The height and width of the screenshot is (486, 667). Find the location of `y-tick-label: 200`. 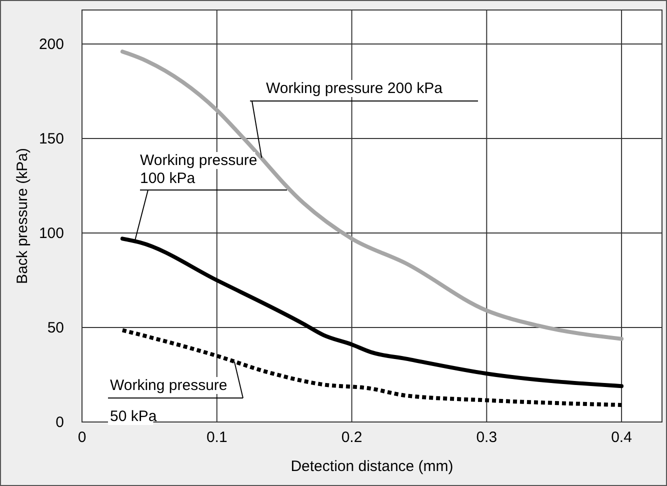

y-tick-label: 200 is located at coordinates (51, 45).